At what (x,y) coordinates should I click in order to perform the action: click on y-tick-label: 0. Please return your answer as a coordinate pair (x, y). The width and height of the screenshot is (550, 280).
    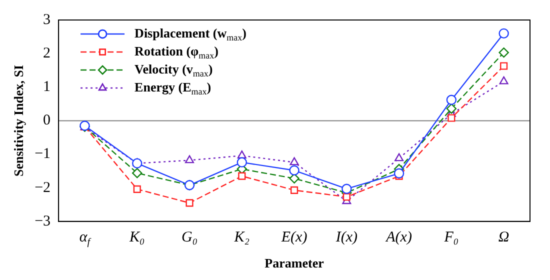
    Looking at the image, I should click on (47, 120).